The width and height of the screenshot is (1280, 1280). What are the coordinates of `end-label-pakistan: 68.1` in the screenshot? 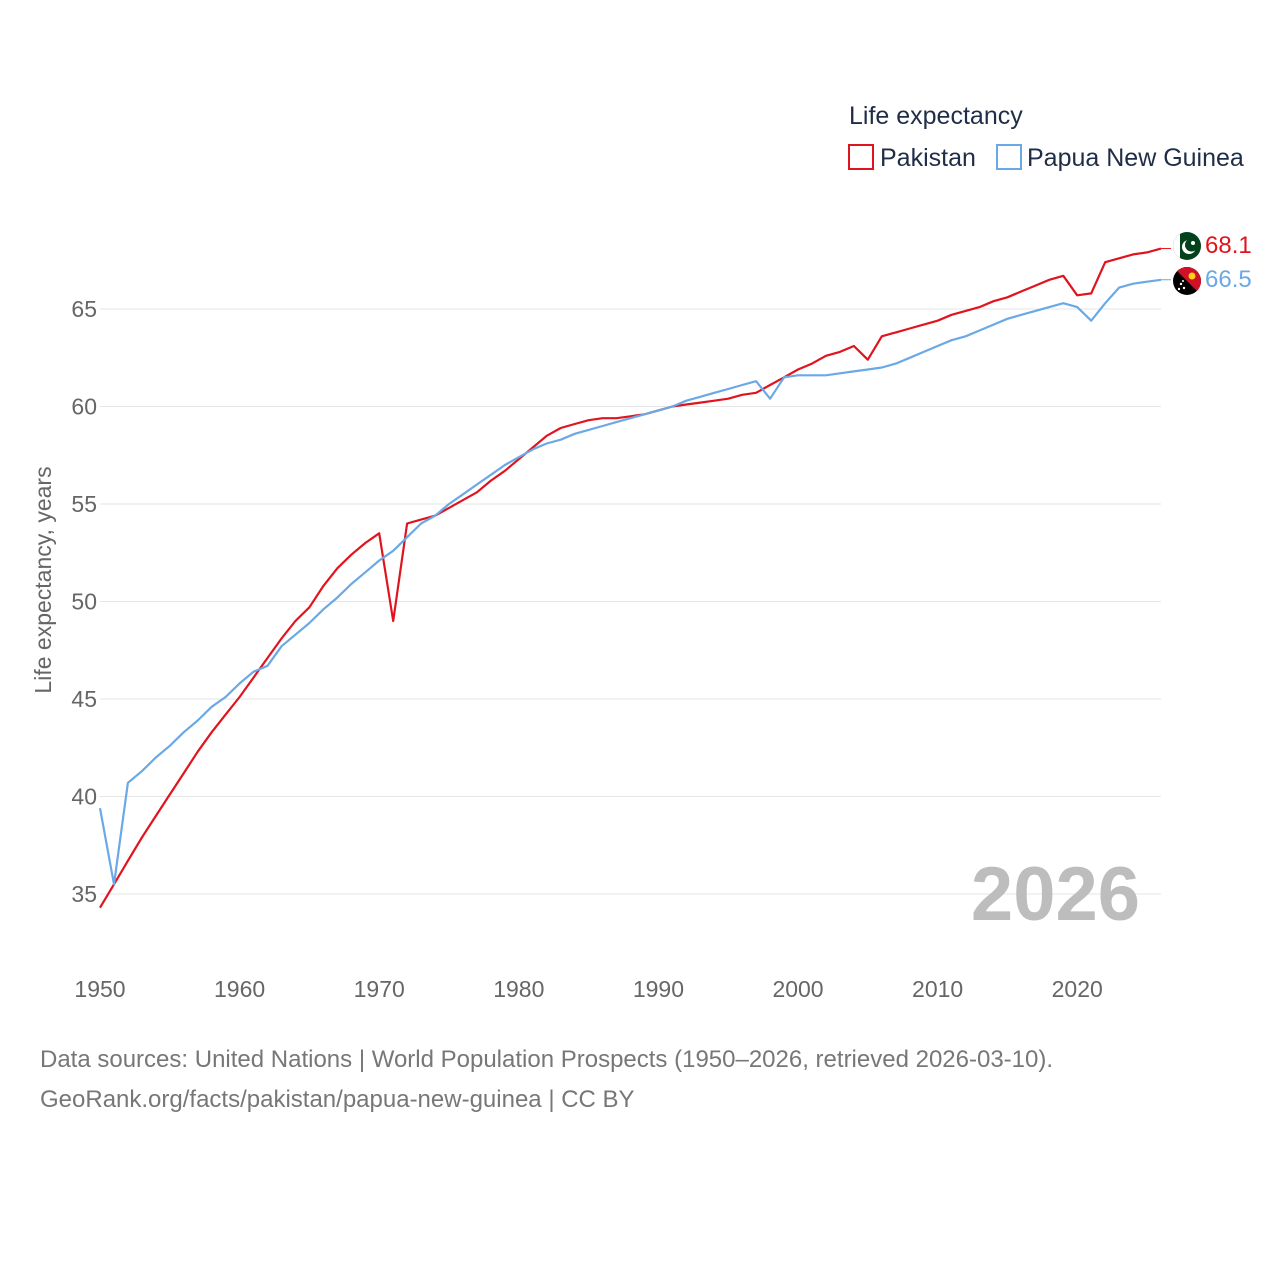 It's located at (1228, 245).